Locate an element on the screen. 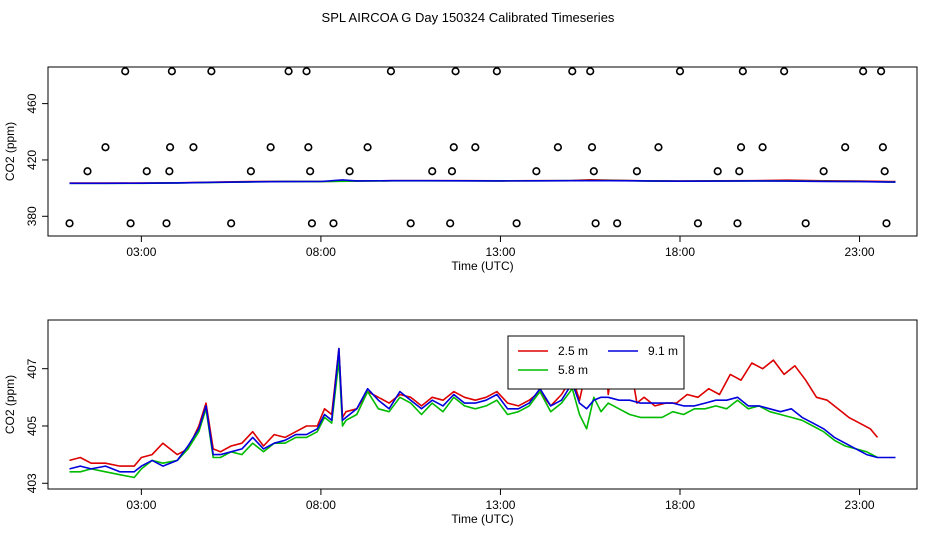 Image resolution: width=936 pixels, height=540 pixels. top-plot-area is located at coordinates (482, 182).